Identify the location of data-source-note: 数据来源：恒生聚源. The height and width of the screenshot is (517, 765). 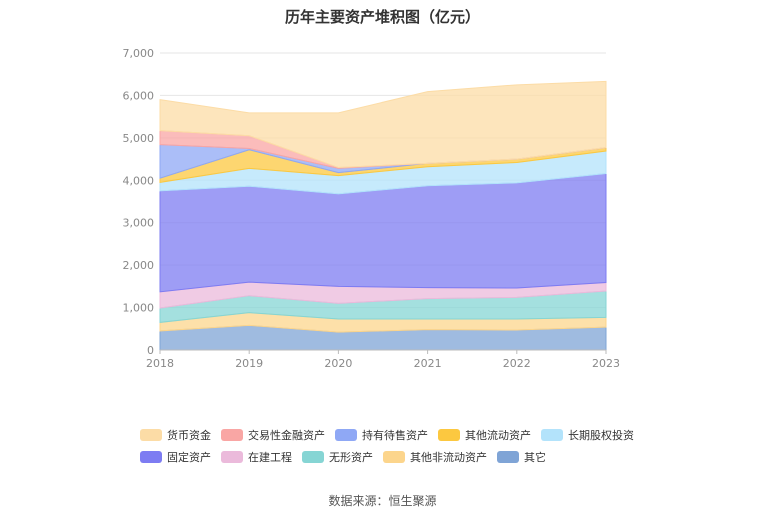
(382, 501).